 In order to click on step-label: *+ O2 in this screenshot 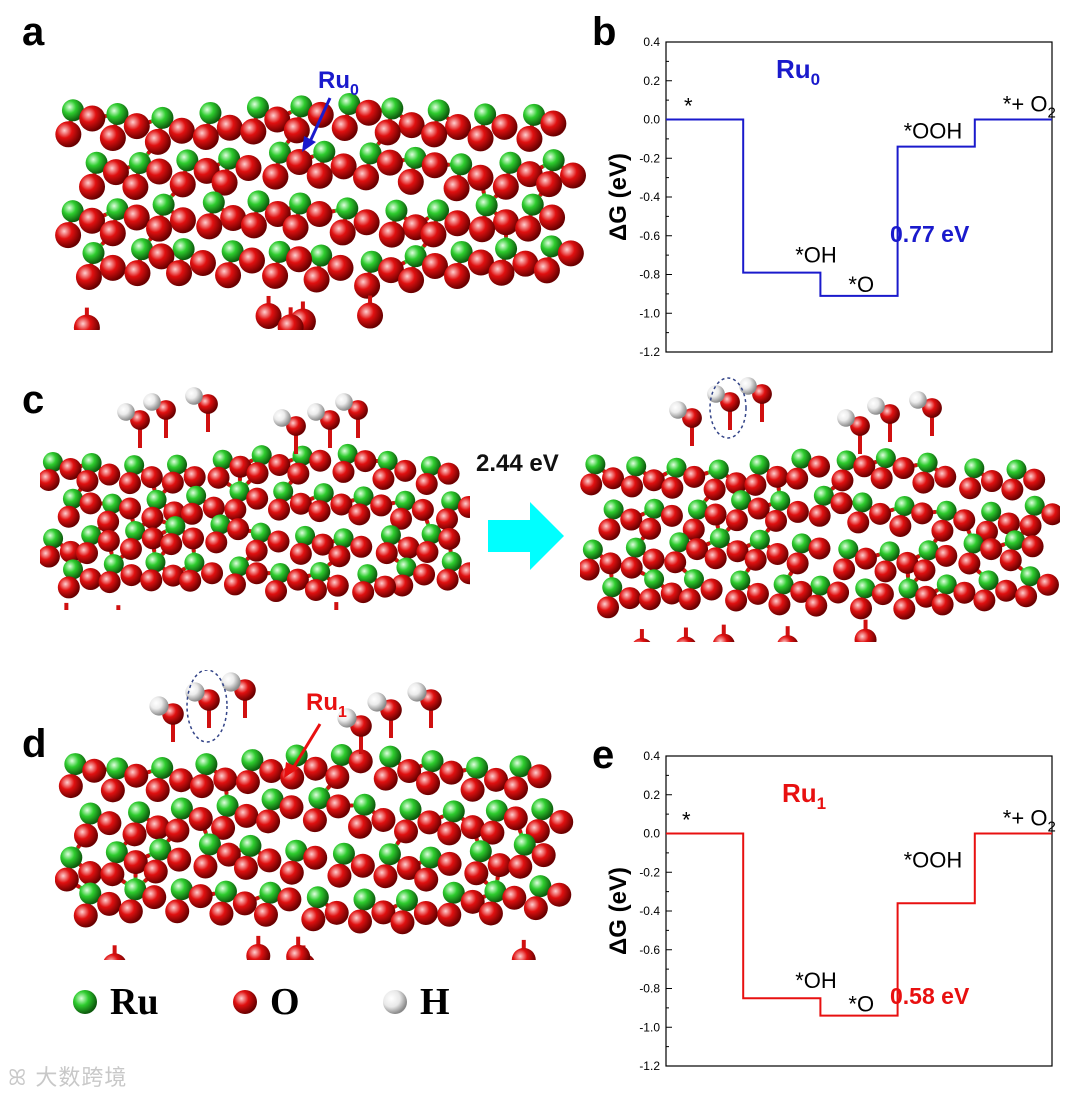, I will do `click(1029, 107)`.